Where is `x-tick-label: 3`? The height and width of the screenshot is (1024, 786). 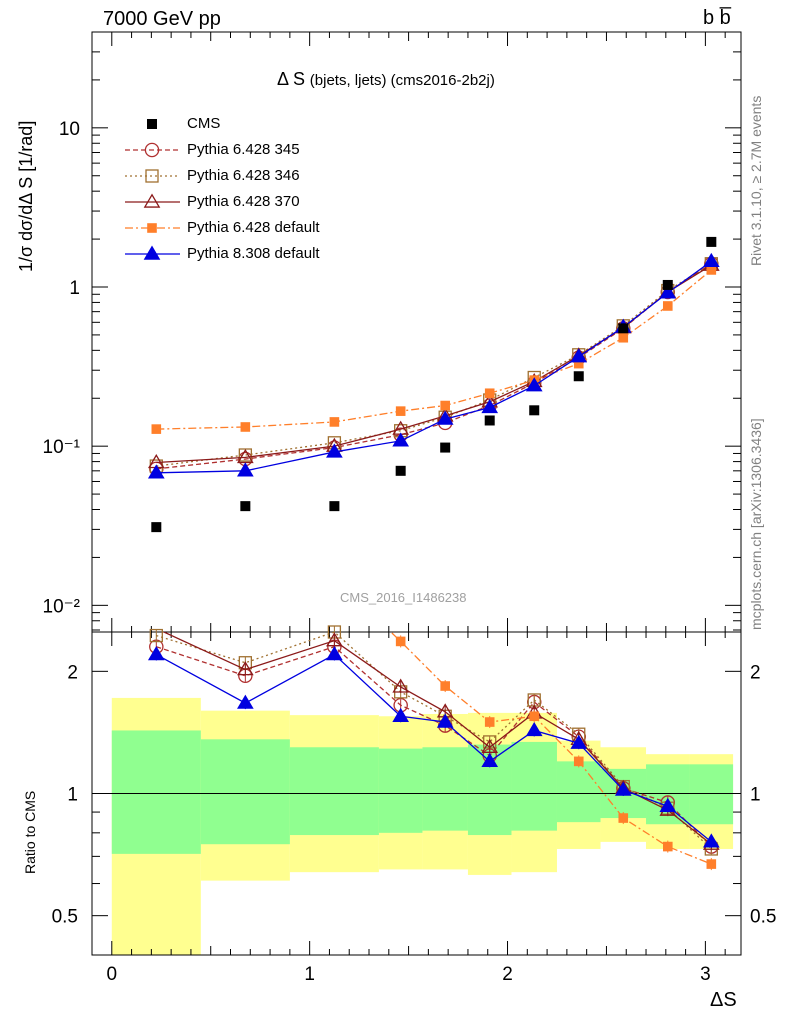 x-tick-label: 3 is located at coordinates (705, 974).